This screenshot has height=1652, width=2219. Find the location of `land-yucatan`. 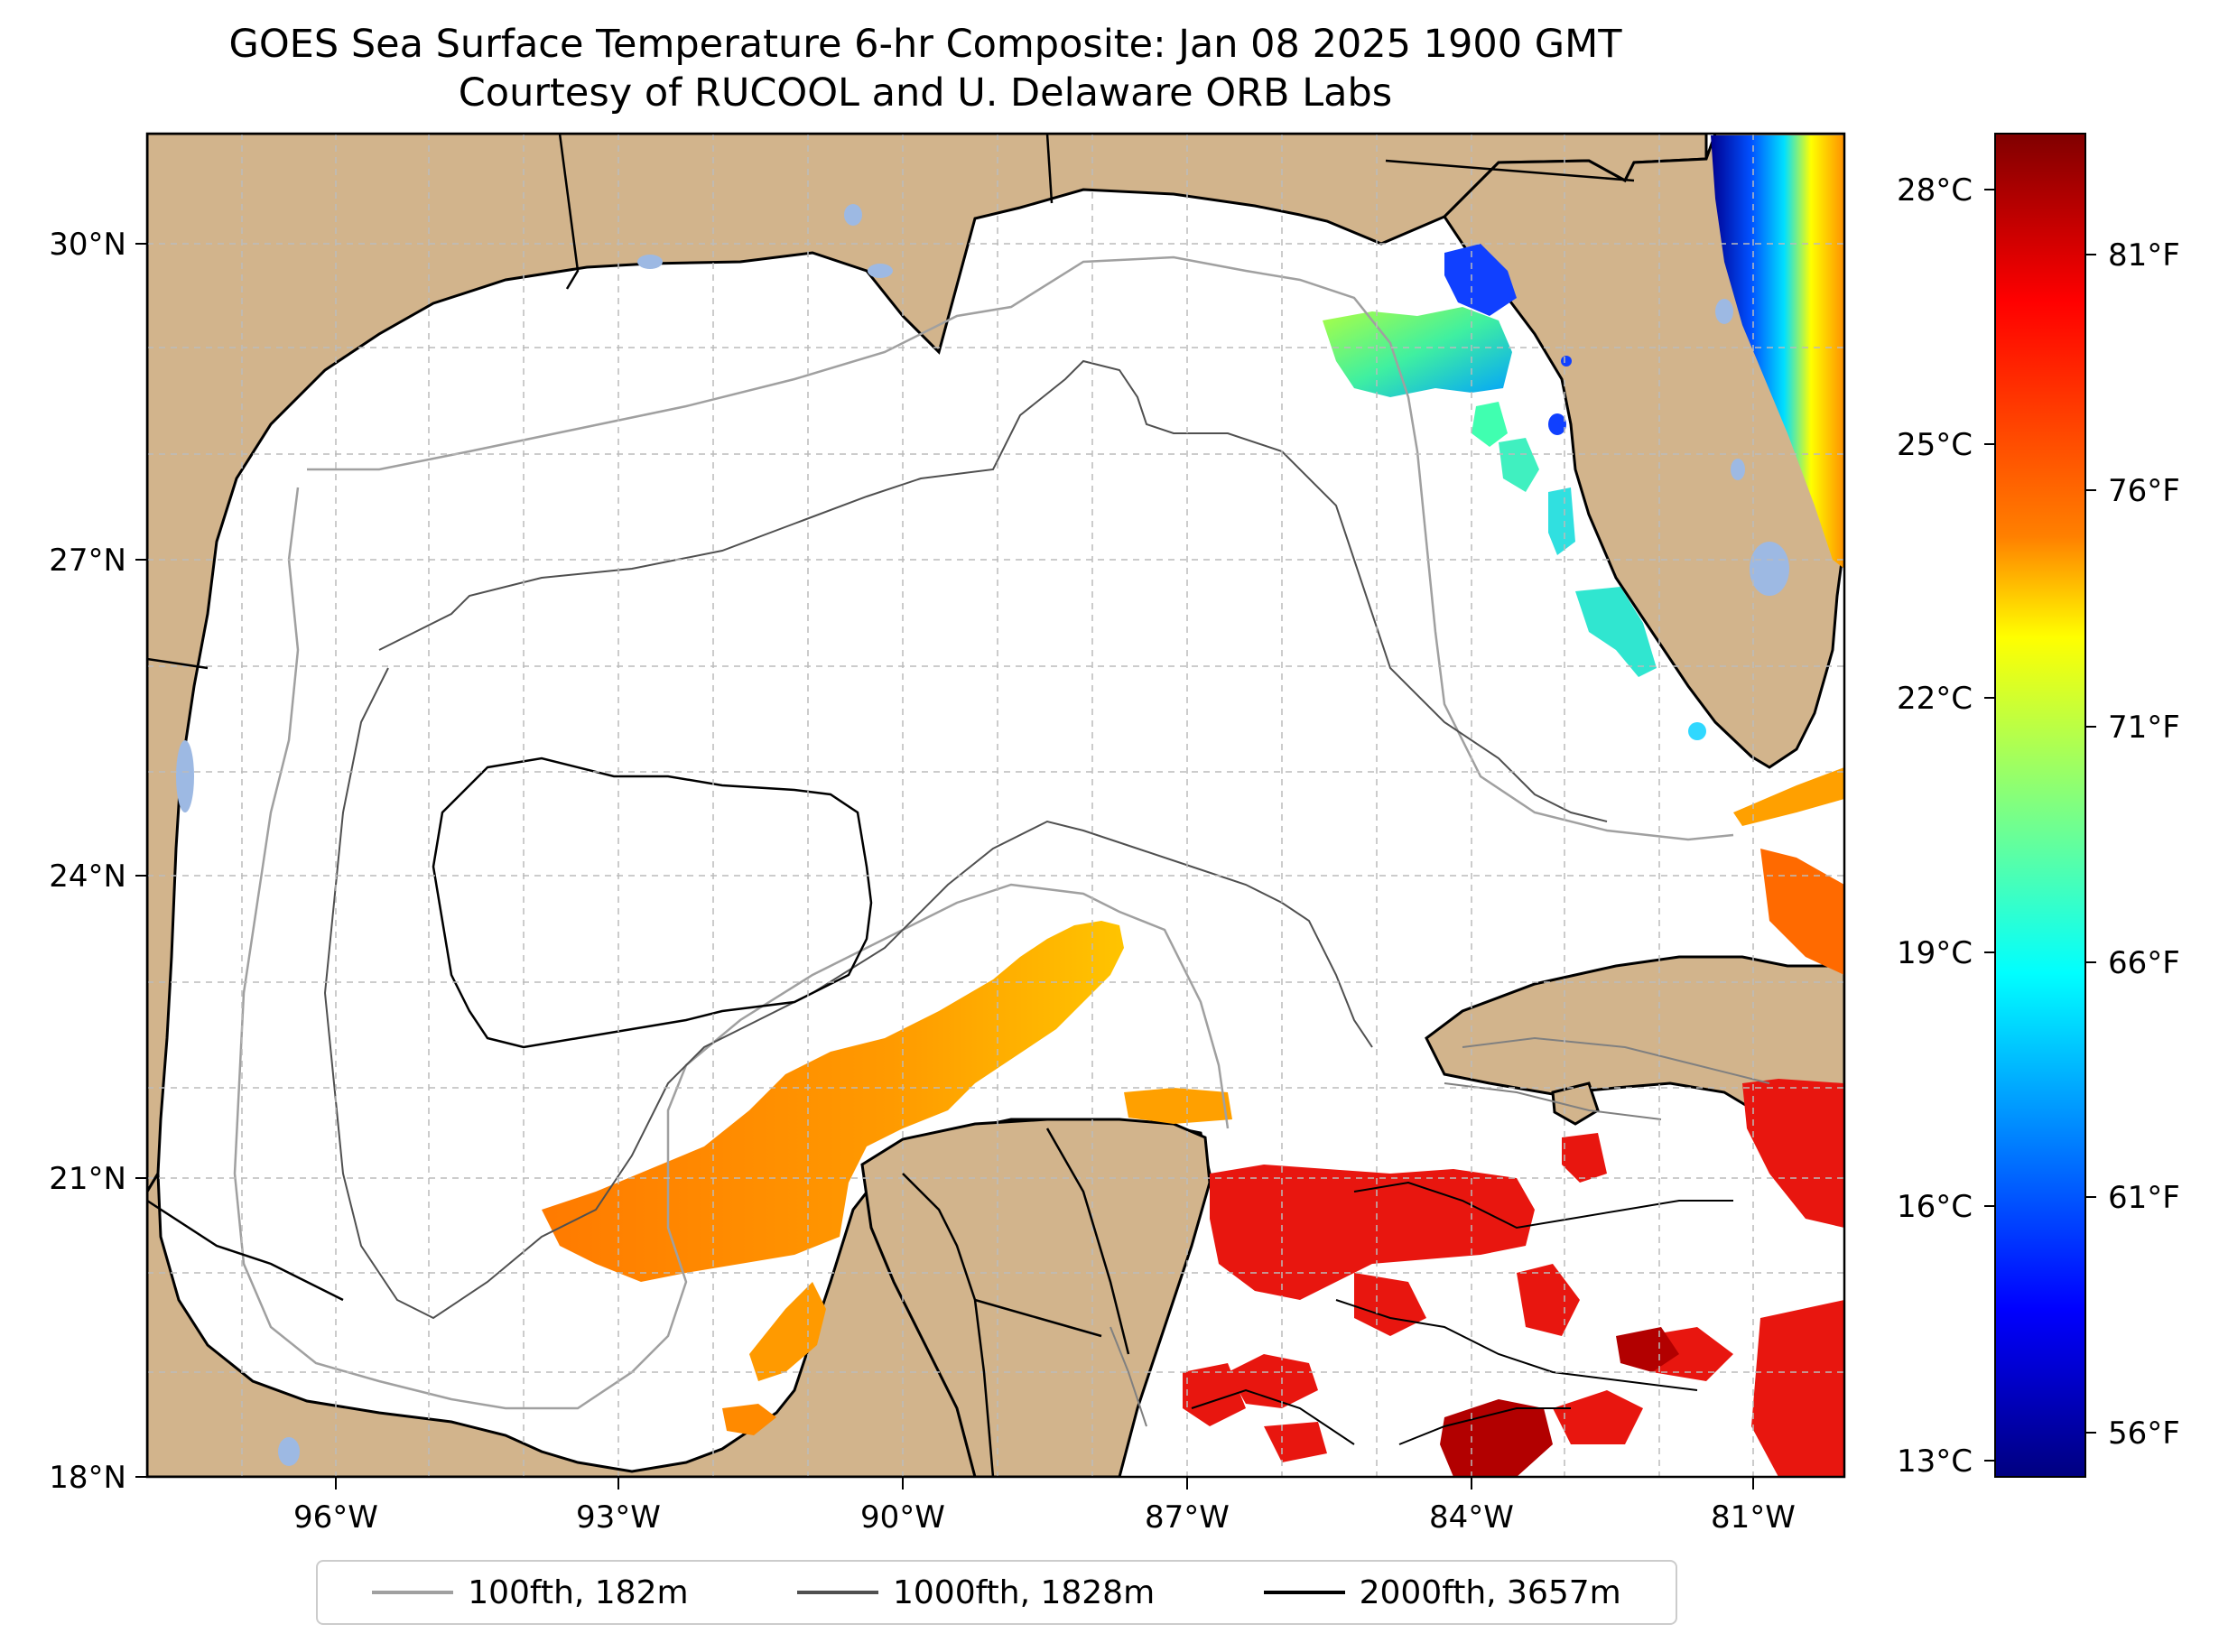

land-yucatan is located at coordinates (1036, 1297).